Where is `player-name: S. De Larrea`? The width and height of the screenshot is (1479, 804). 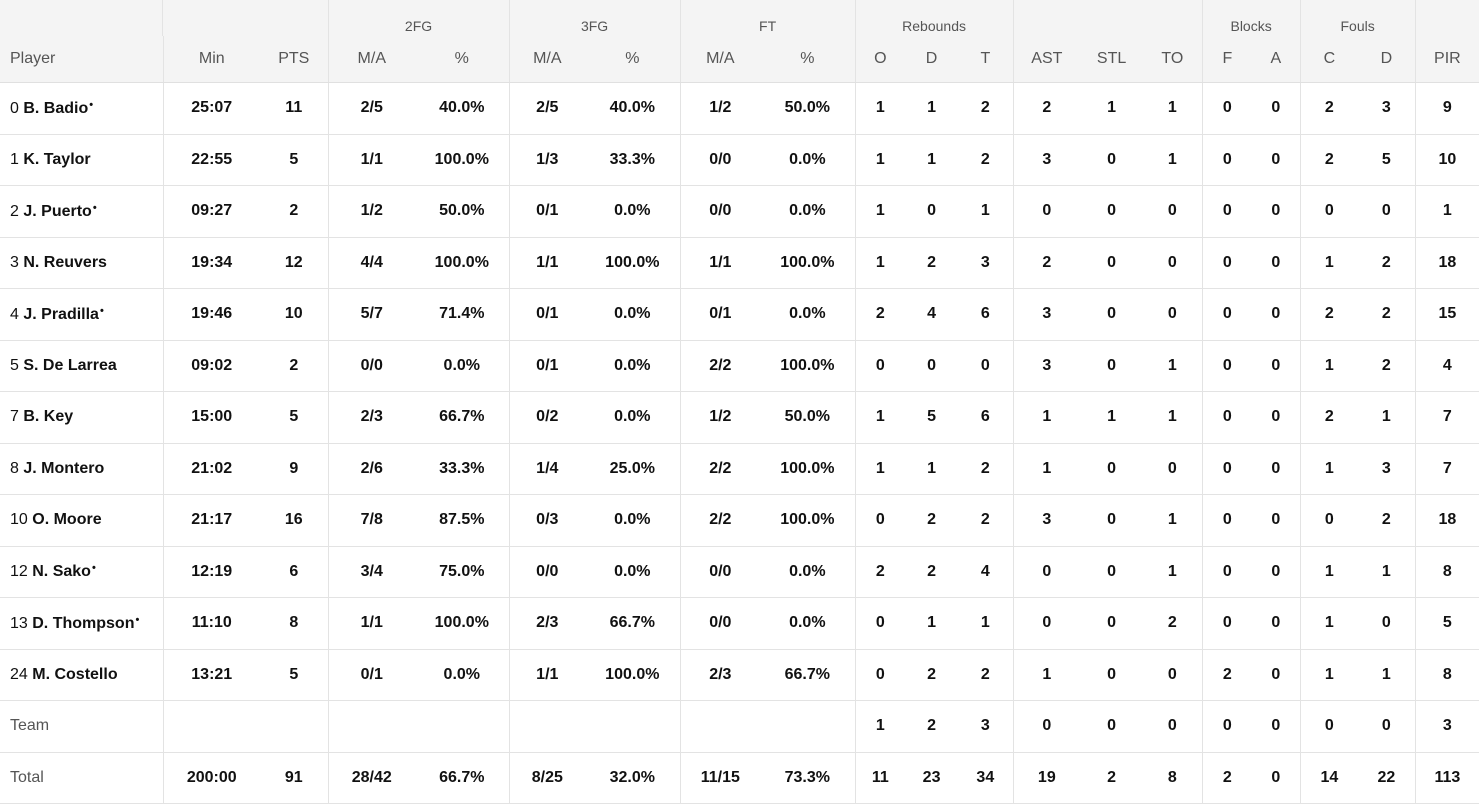
player-name: S. De Larrea is located at coordinates (70, 365).